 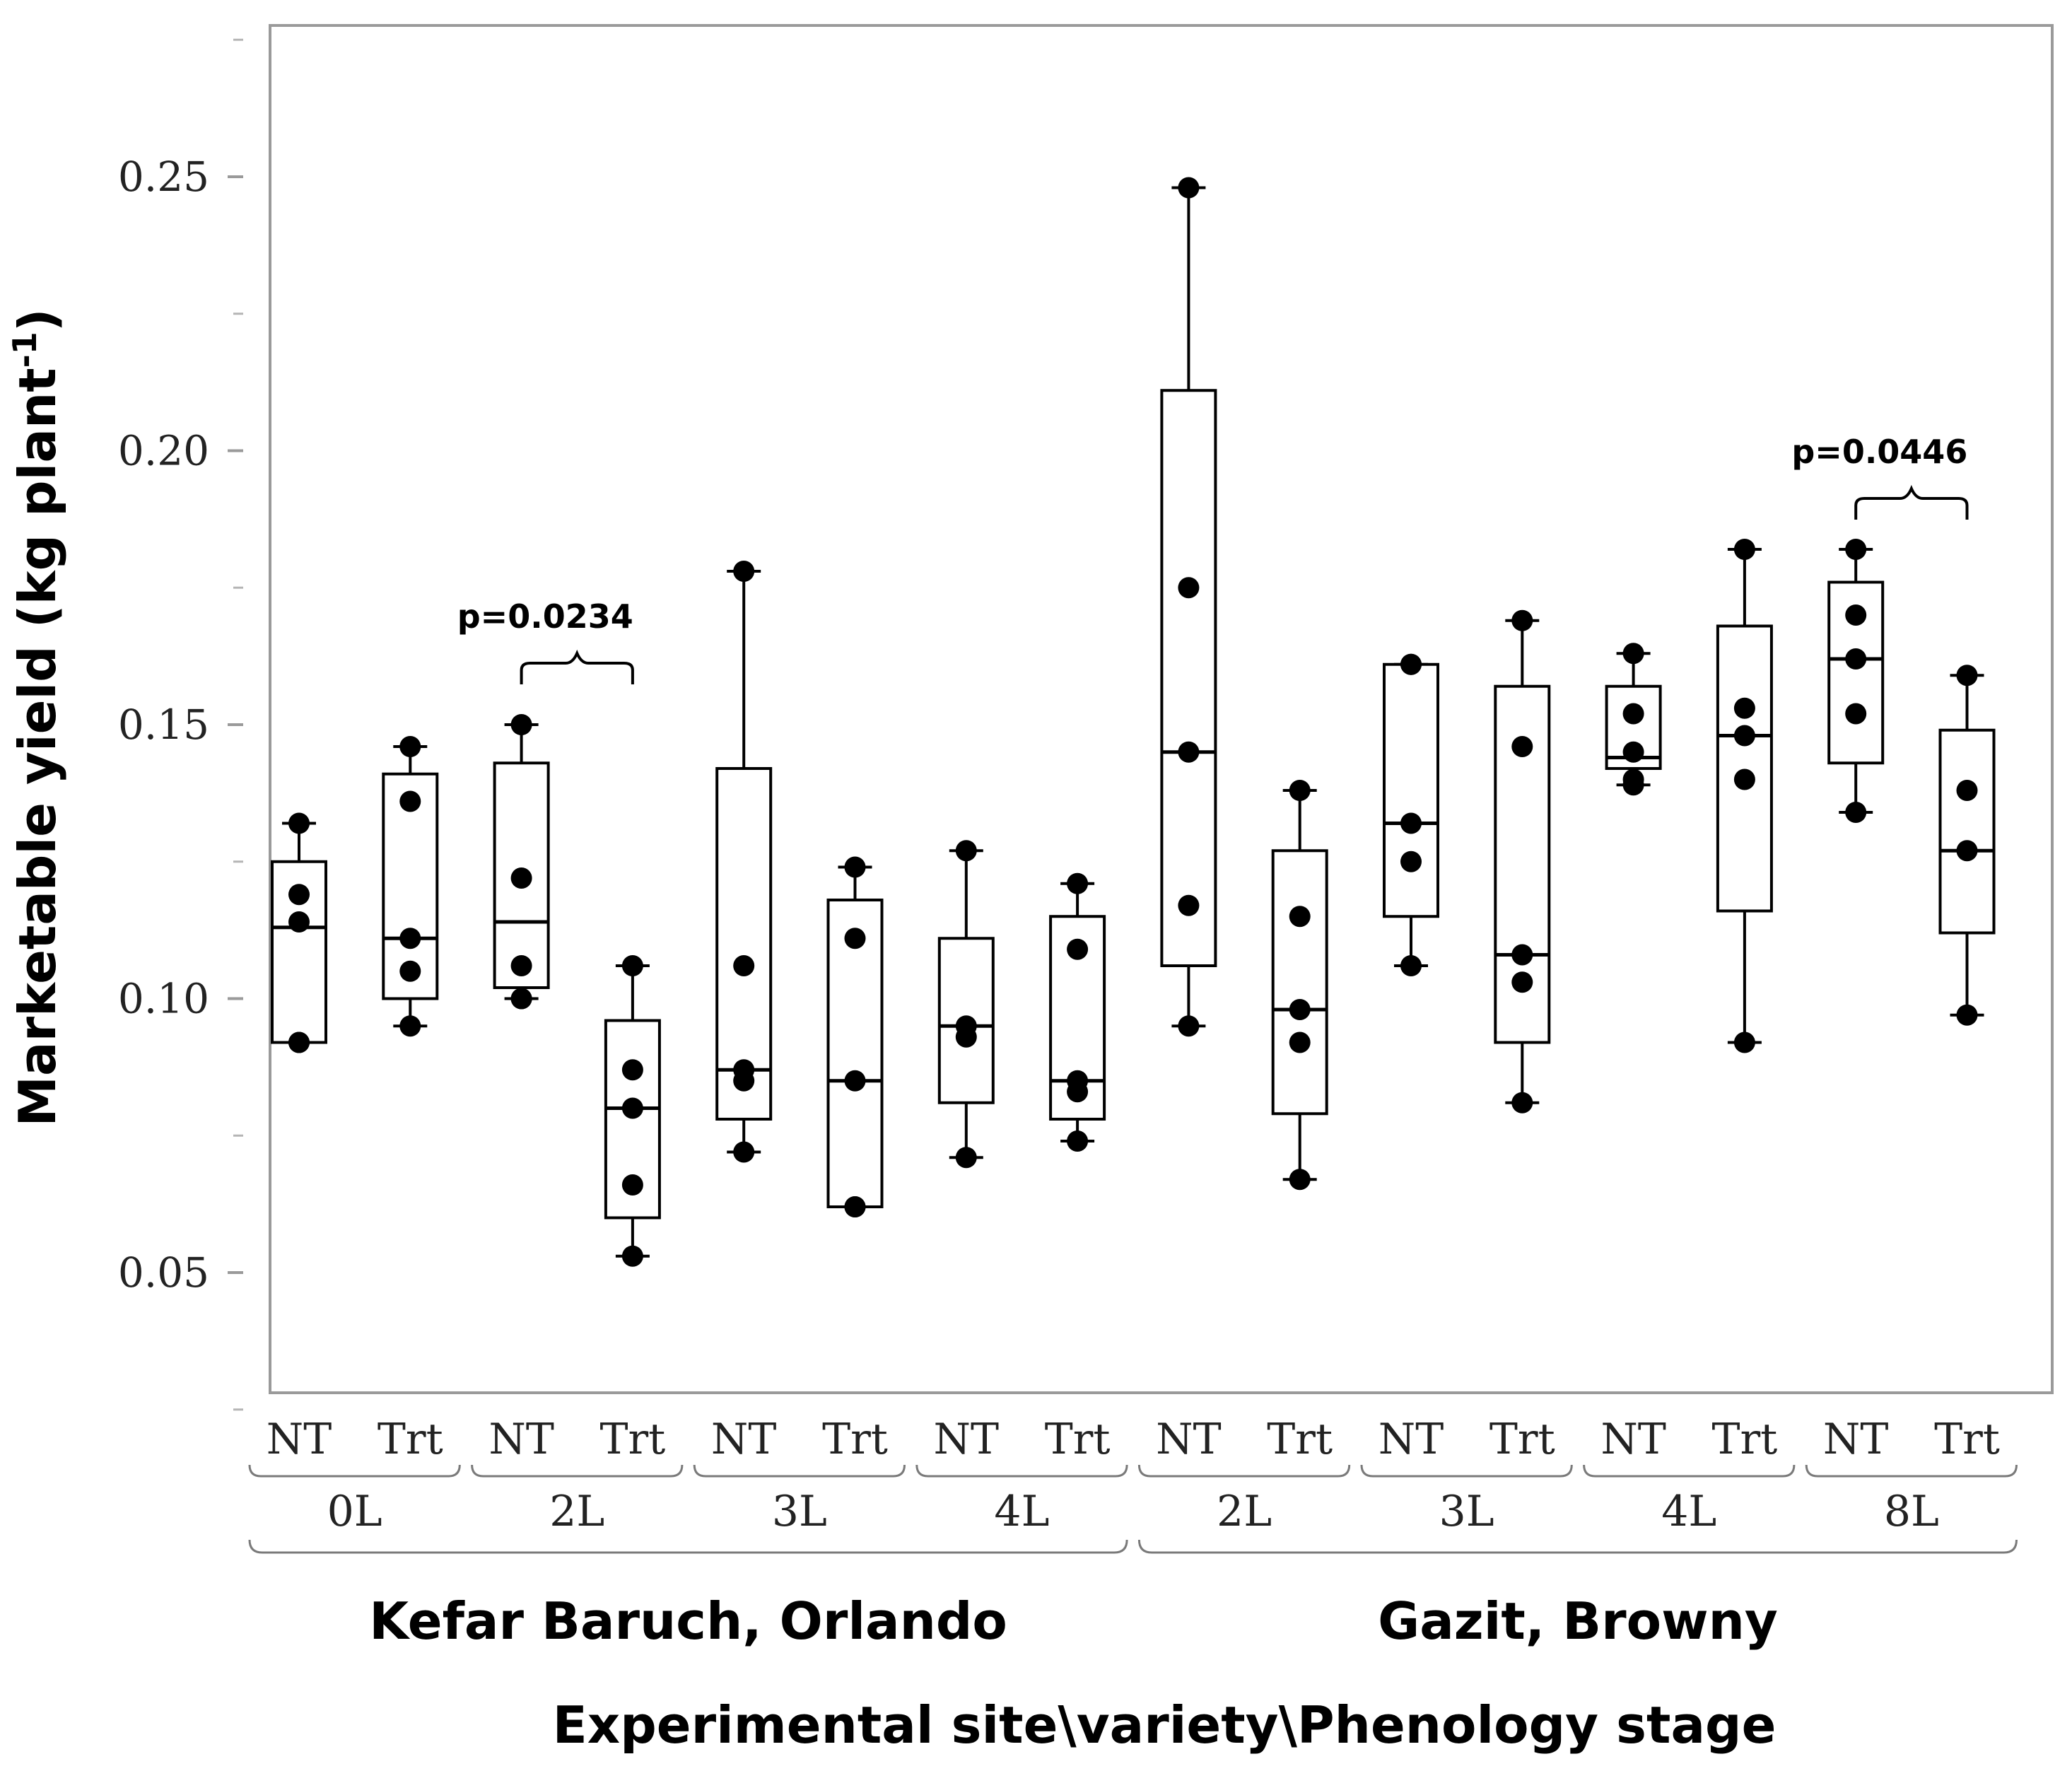 I want to click on box-kefar-baruch-3l-nt, so click(x=744, y=862).